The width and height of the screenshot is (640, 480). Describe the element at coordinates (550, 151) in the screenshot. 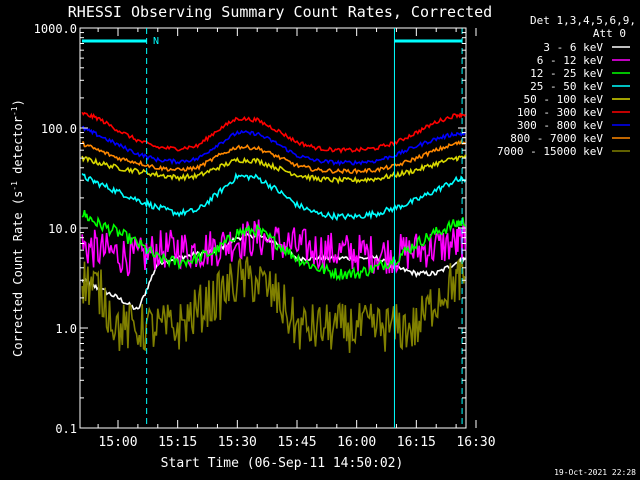

I see `legend-label: 7000 - 15000 keV` at that location.